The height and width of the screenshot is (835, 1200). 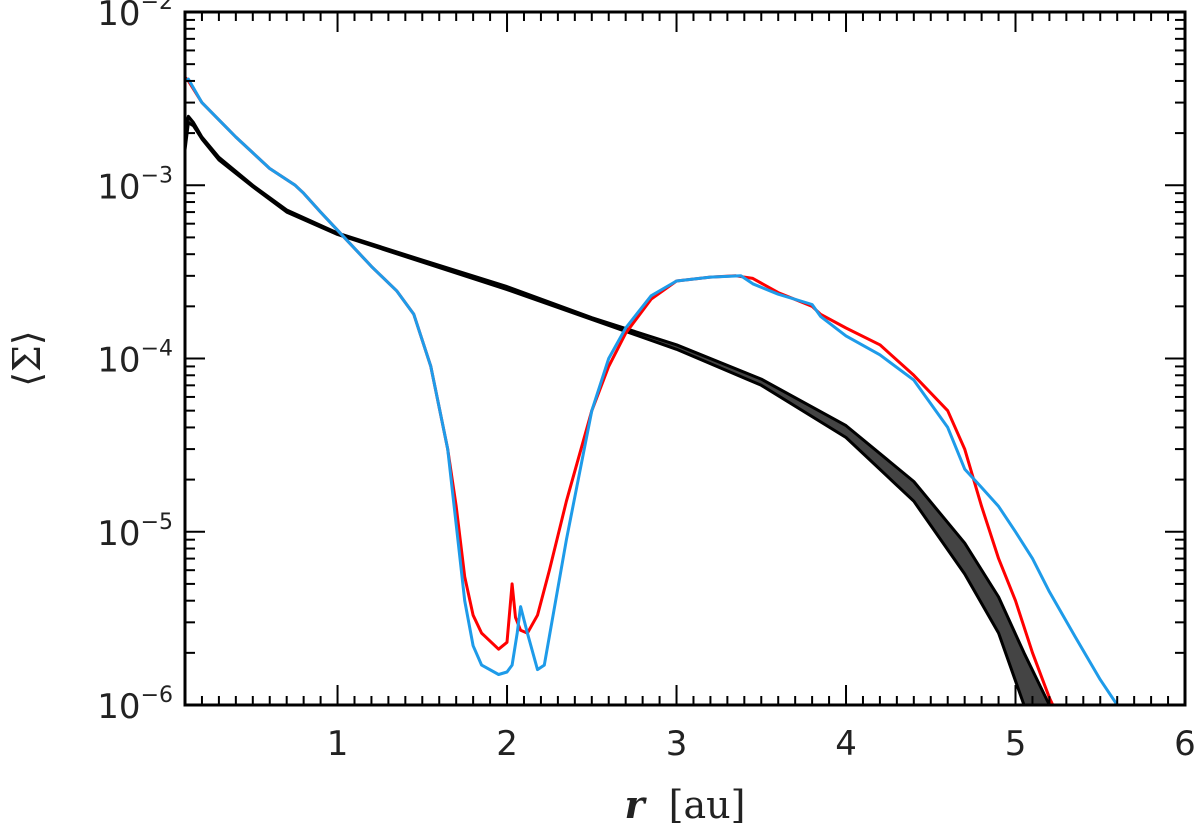 What do you see at coordinates (761, 744) in the screenshot?
I see `x-tick-labels: 1 2 3 4 5 6` at bounding box center [761, 744].